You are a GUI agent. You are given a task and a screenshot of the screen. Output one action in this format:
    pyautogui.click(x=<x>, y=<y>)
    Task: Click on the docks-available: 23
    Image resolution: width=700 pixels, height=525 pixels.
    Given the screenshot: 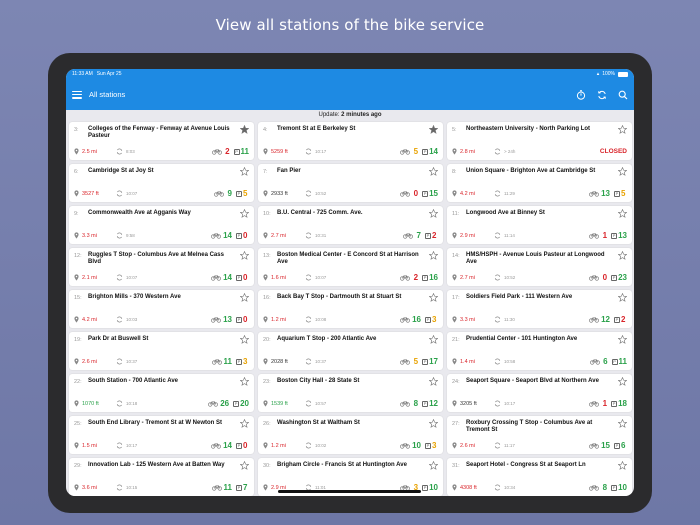 What is the action you would take?
    pyautogui.click(x=622, y=277)
    